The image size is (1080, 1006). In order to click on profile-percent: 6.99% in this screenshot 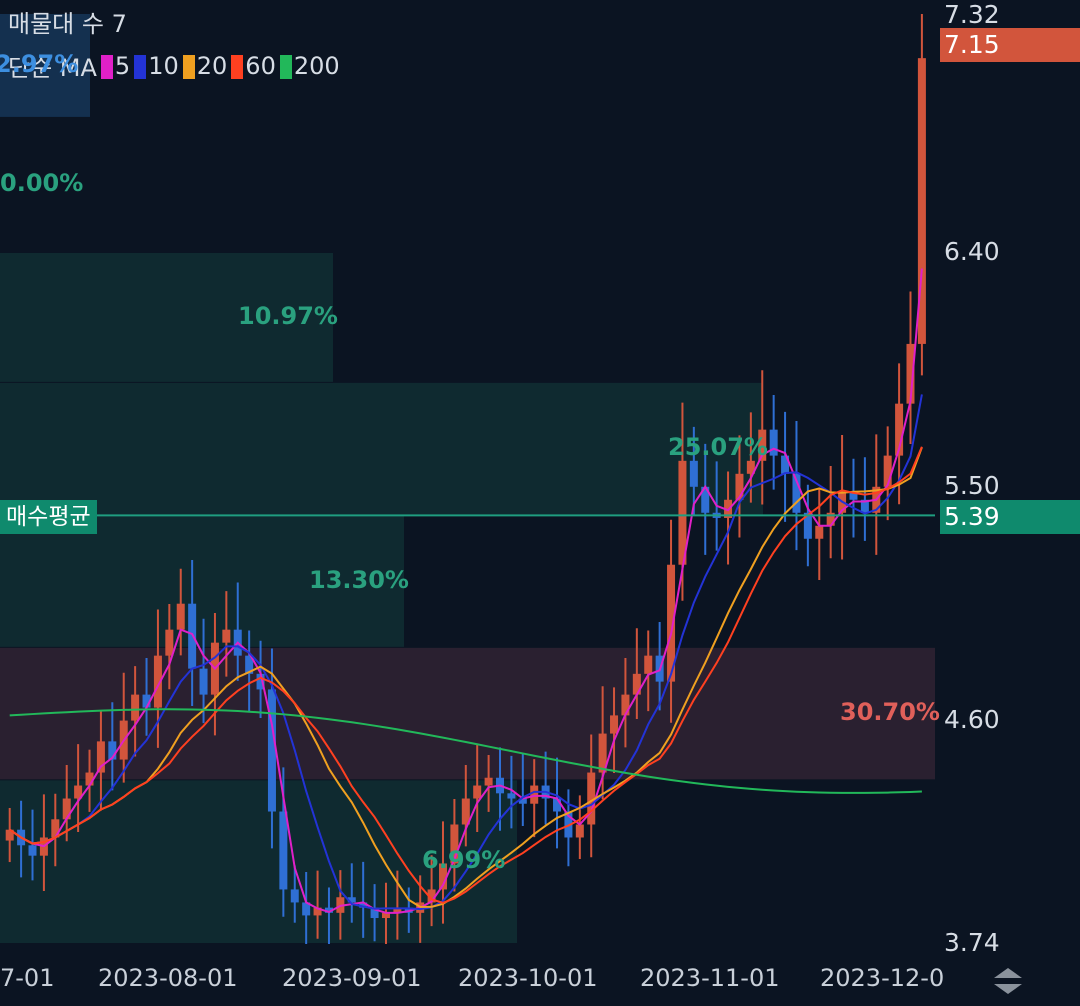, I will do `click(464, 860)`.